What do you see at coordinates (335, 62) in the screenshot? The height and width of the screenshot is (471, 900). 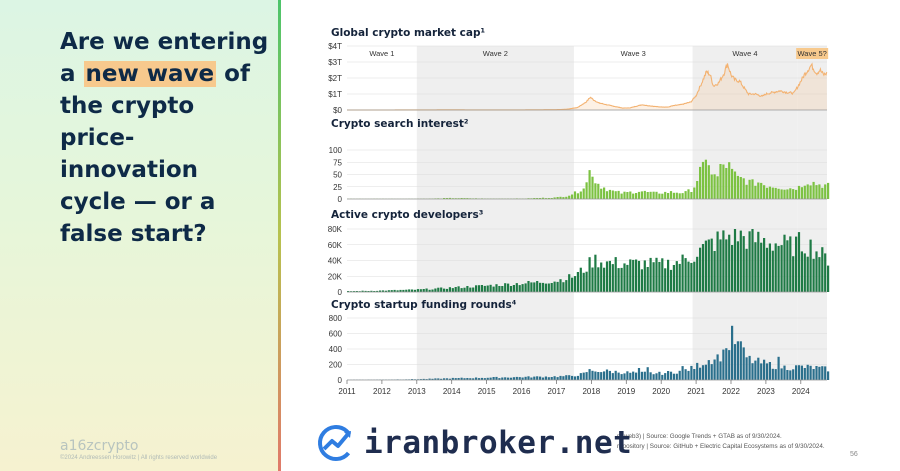 I see `y-tick-market_cap: $3T` at bounding box center [335, 62].